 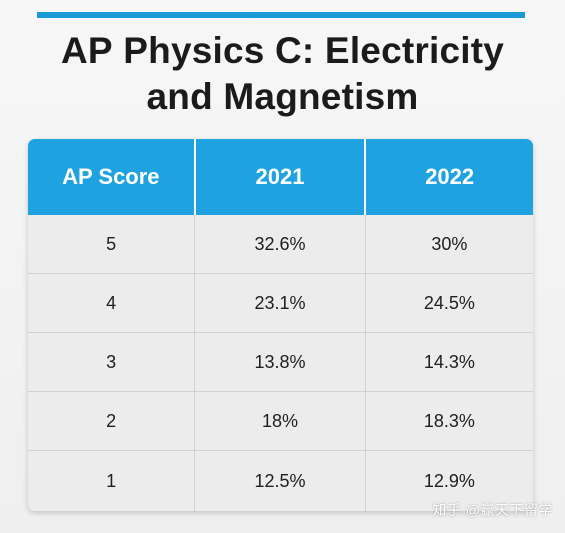 I want to click on title-strong: AP, so click(x=86, y=50).